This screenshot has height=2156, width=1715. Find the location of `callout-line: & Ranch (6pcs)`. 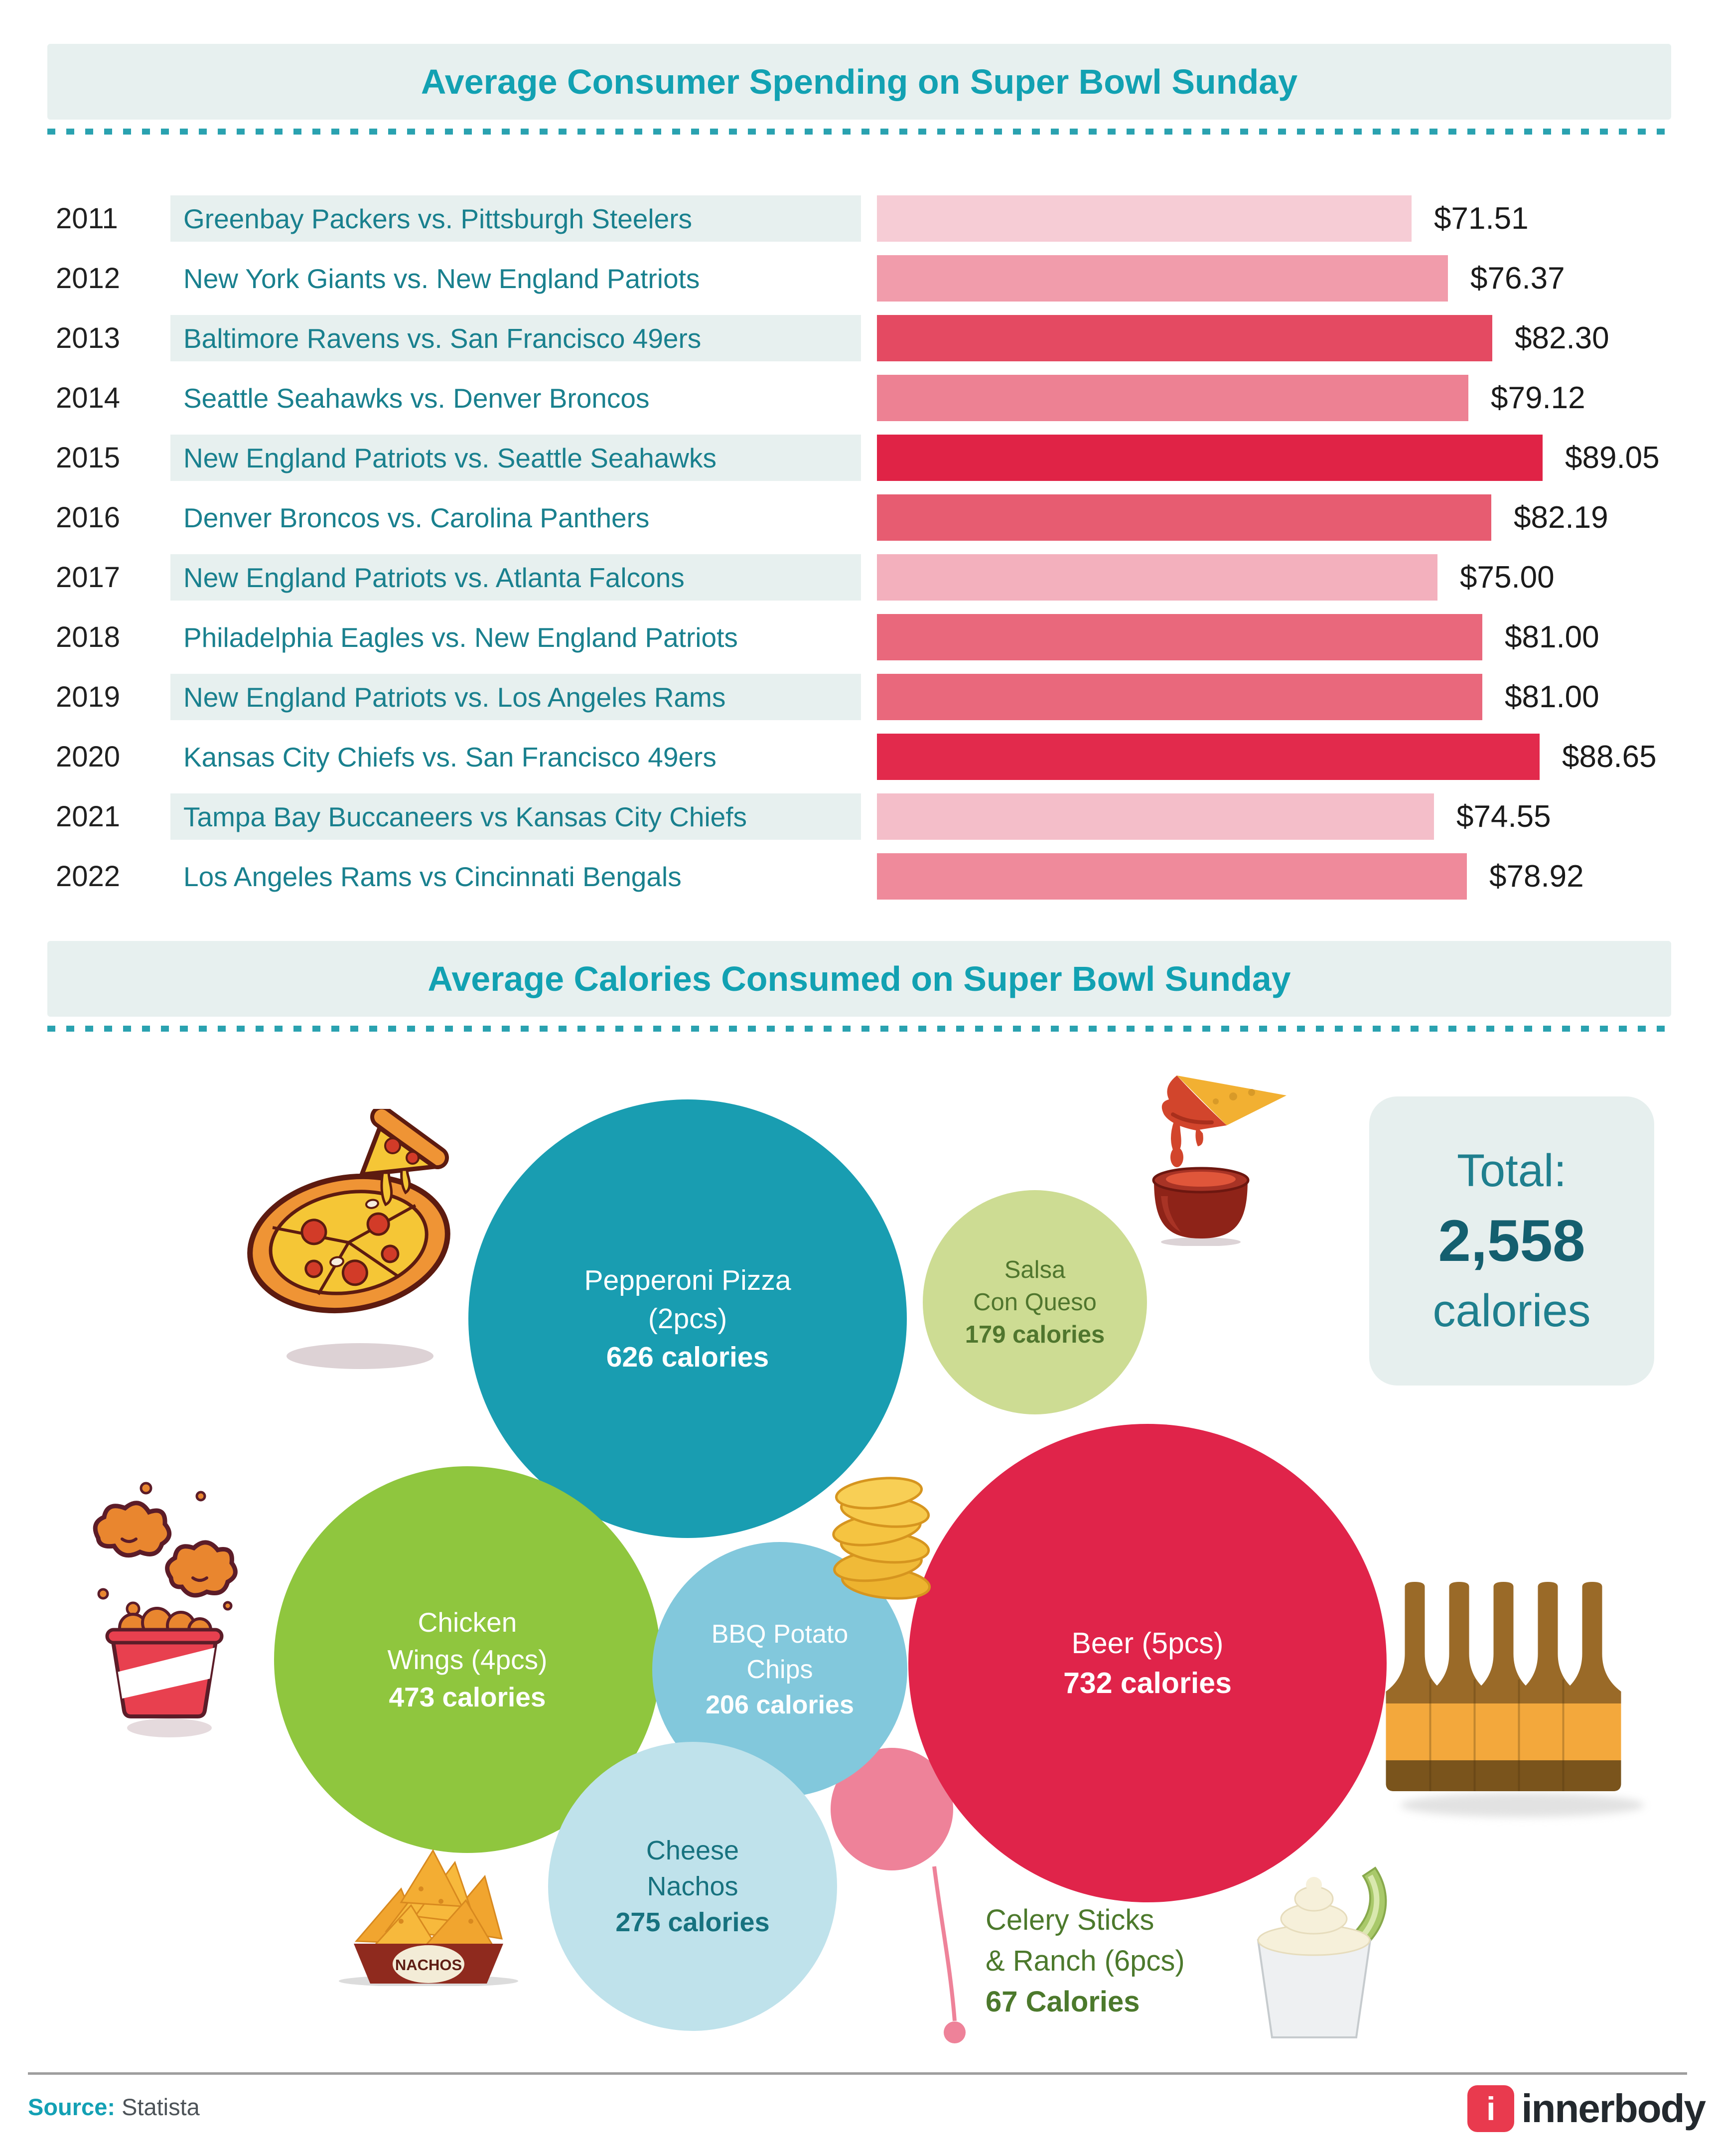

callout-line: & Ranch (6pcs) is located at coordinates (1085, 1961).